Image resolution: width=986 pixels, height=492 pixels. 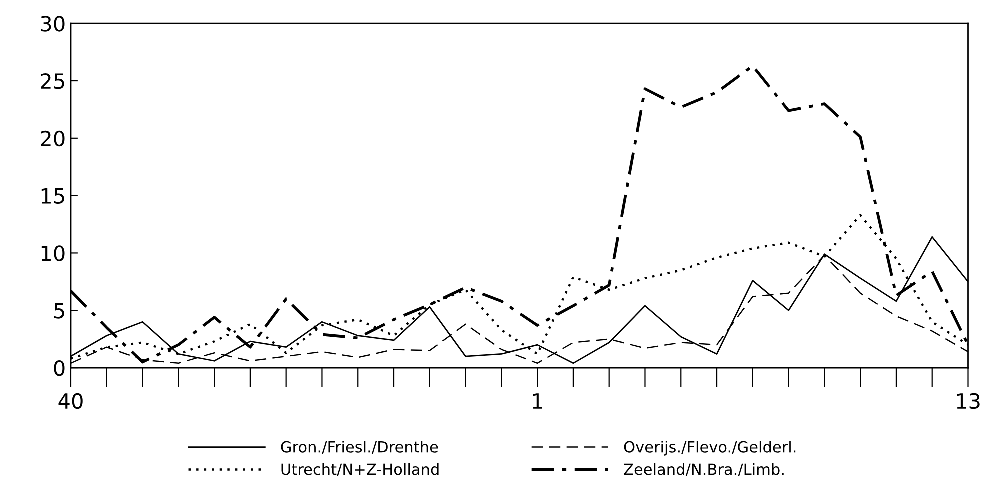 What do you see at coordinates (59, 368) in the screenshot?
I see `y-tick-label: 0` at bounding box center [59, 368].